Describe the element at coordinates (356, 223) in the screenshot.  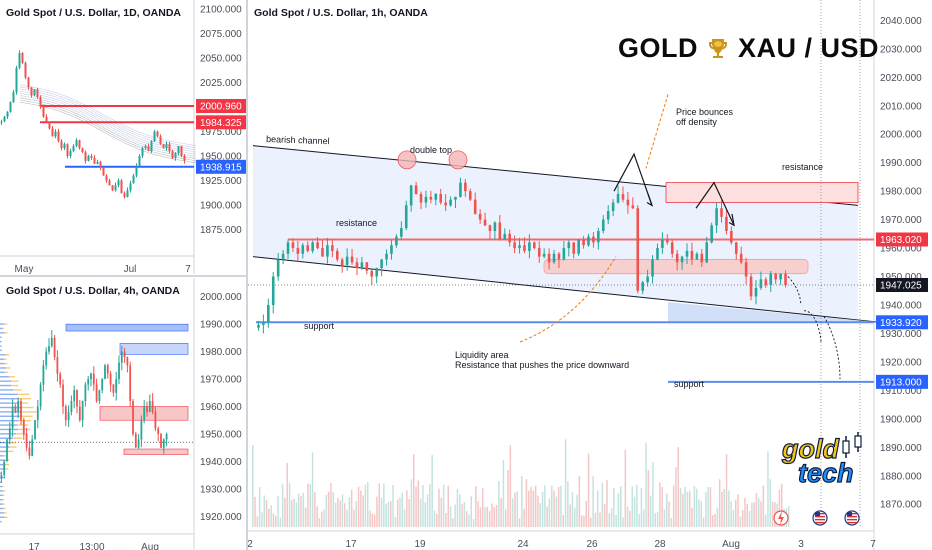
I see `annotation-resistance-left: resistance` at that location.